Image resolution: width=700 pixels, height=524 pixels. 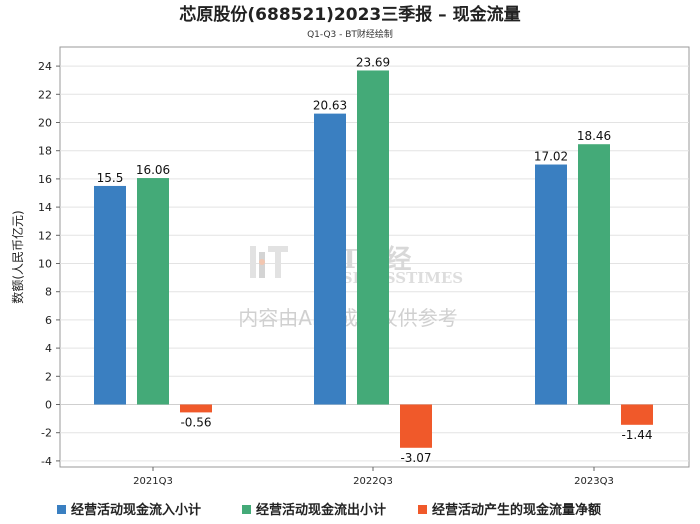 What do you see at coordinates (594, 481) in the screenshot?
I see `x-tick-label: 2023Q3` at bounding box center [594, 481].